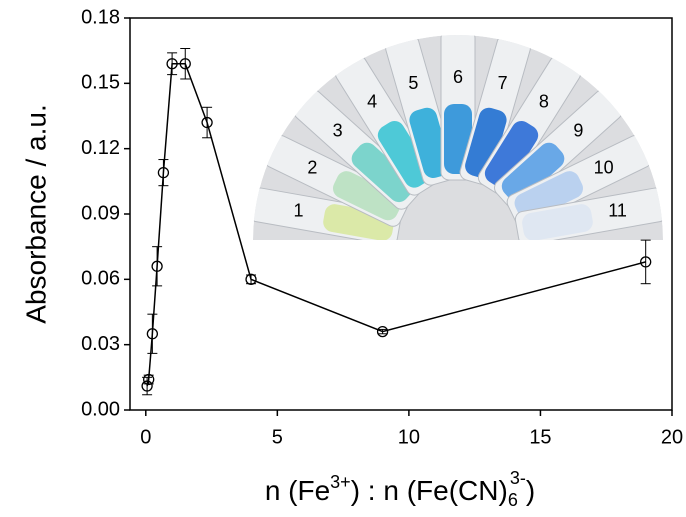 The height and width of the screenshot is (517, 686). Describe the element at coordinates (100, 17) in the screenshot. I see `y-tick-label: 0.18` at that location.